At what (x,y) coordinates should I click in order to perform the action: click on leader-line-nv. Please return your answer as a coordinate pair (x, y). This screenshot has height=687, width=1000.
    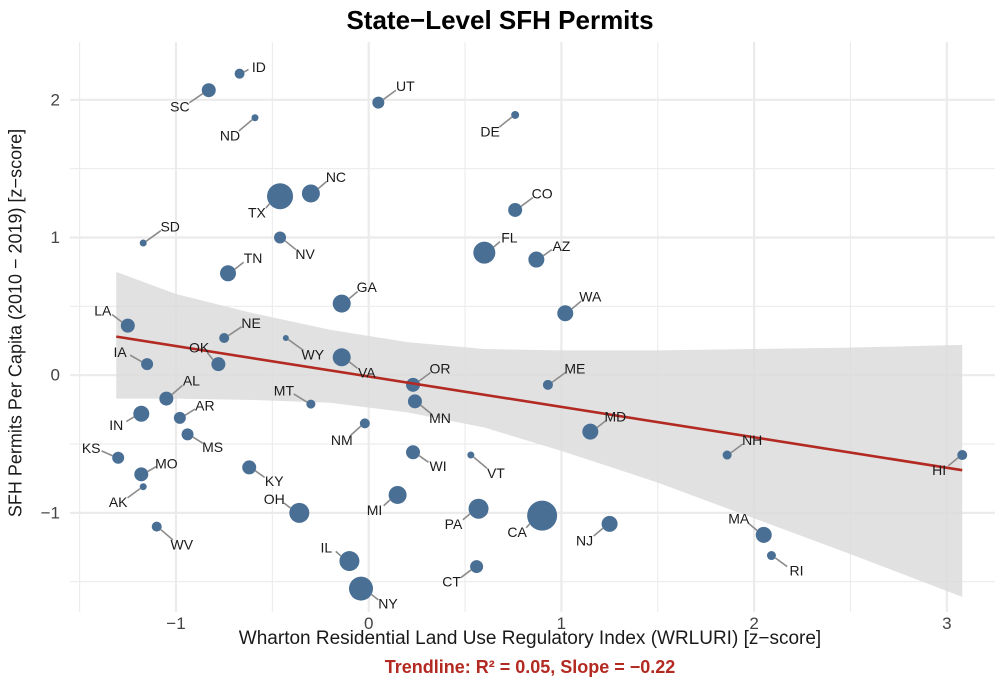
    Looking at the image, I should click on (290, 245).